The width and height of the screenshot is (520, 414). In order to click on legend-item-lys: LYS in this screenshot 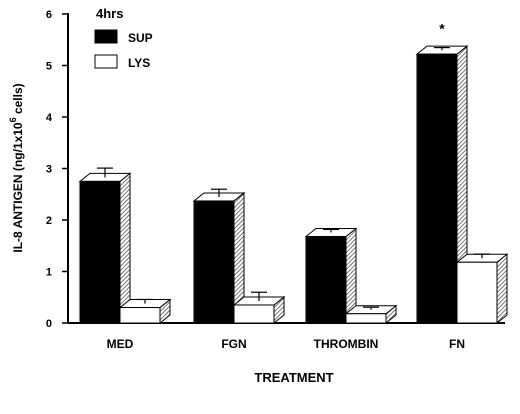, I will do `click(122, 62)`.